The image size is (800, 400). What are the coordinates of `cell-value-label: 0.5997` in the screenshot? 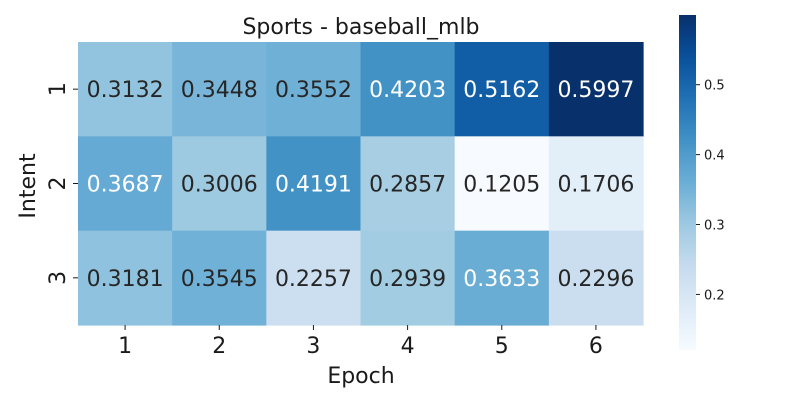 It's located at (595, 90).